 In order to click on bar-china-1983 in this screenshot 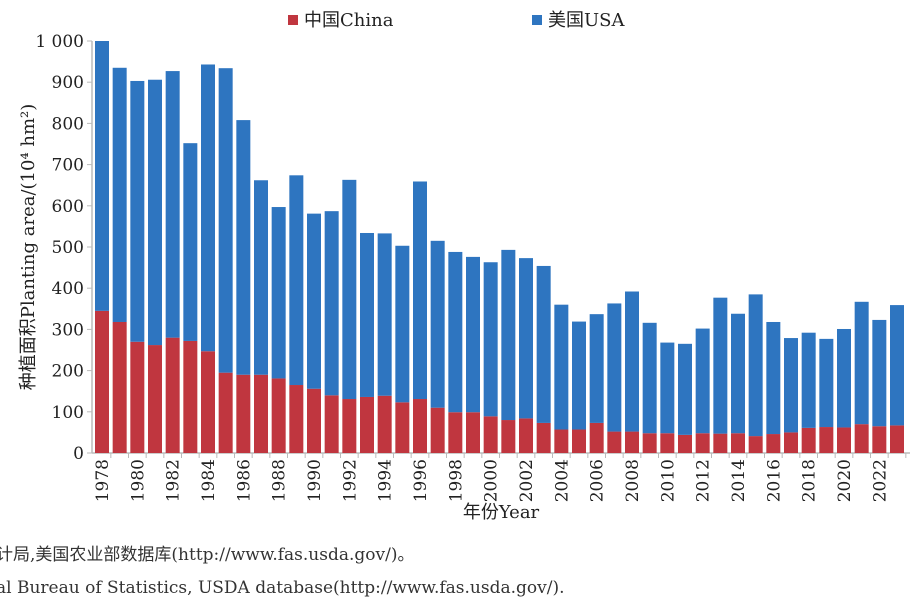, I will do `click(190, 396)`.